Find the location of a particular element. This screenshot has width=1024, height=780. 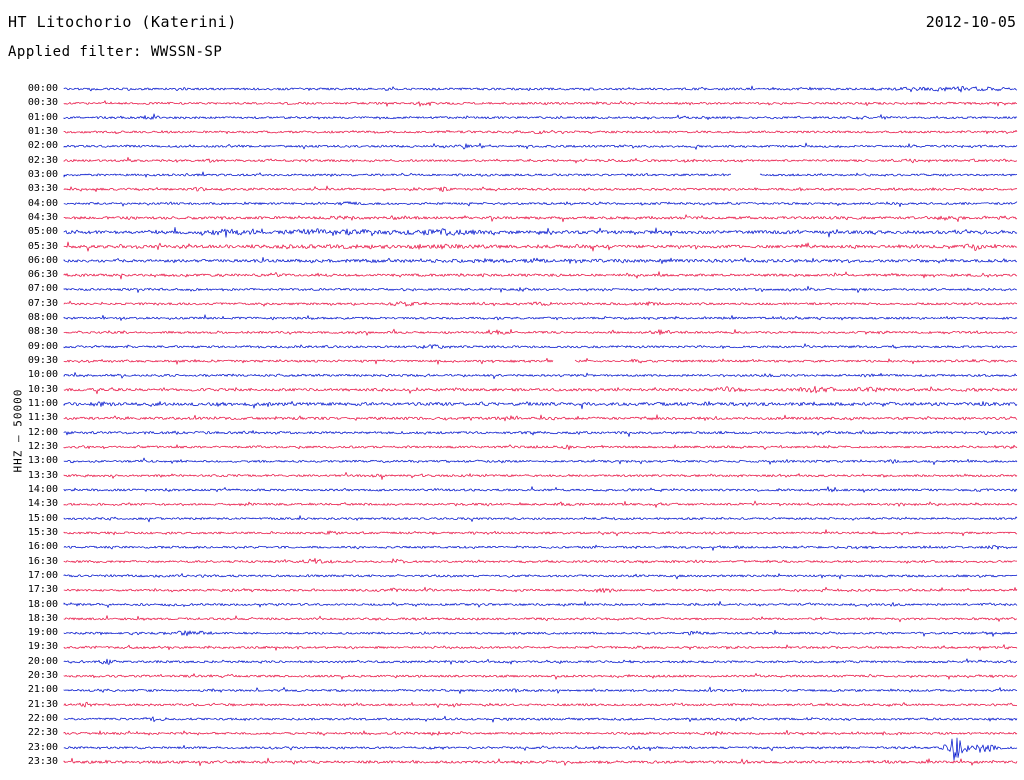

seismo-trace-01:30 is located at coordinates (540, 132).